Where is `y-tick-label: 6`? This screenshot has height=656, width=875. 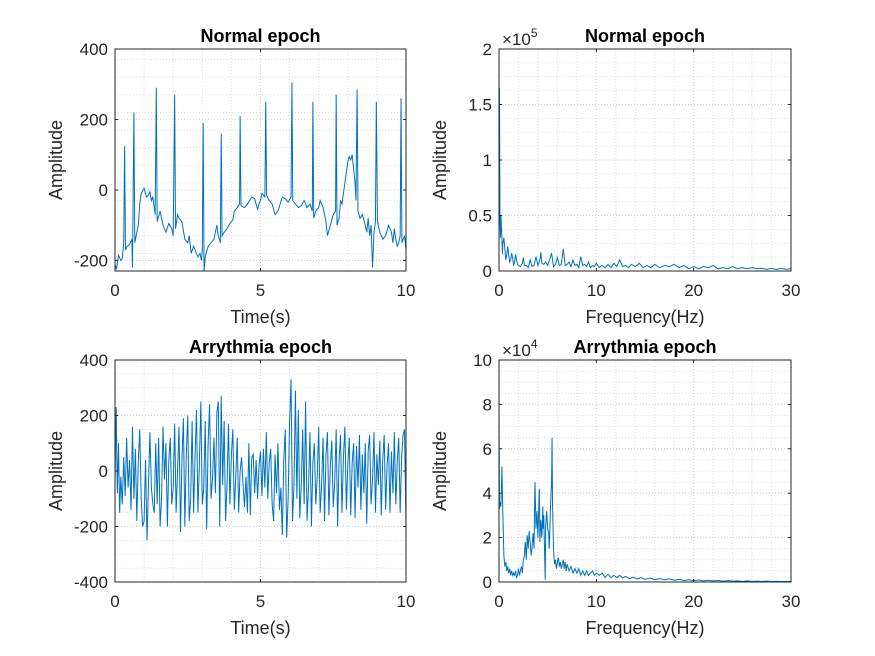 y-tick-label: 6 is located at coordinates (487, 449).